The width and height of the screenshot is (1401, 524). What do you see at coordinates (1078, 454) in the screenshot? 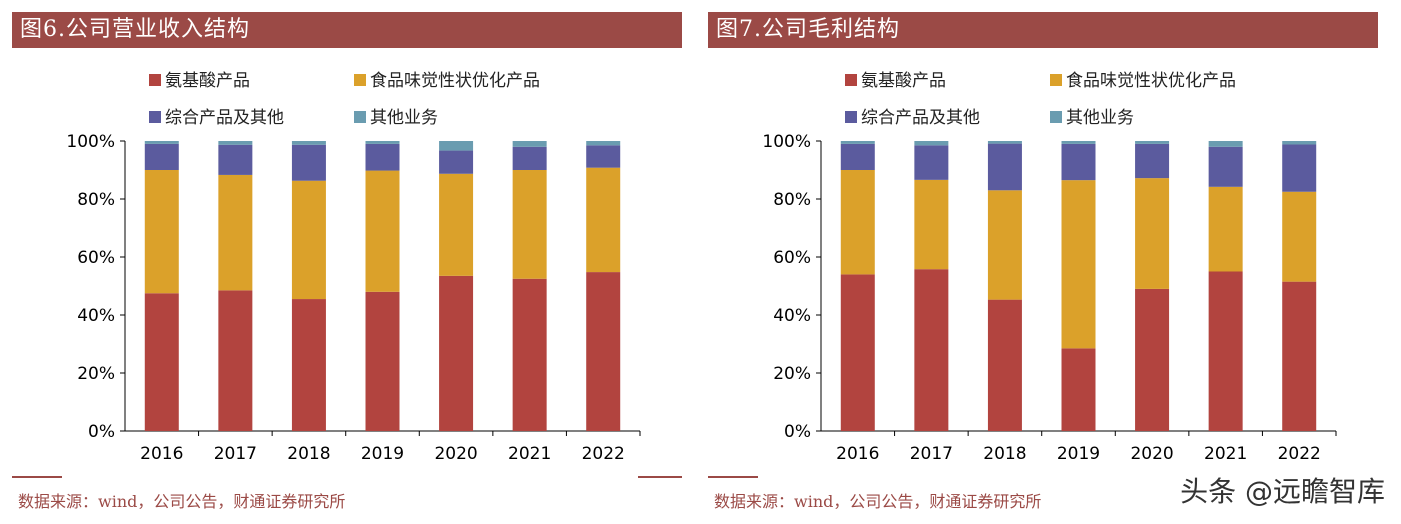
I see `x-tick-label: 2019` at bounding box center [1078, 454].